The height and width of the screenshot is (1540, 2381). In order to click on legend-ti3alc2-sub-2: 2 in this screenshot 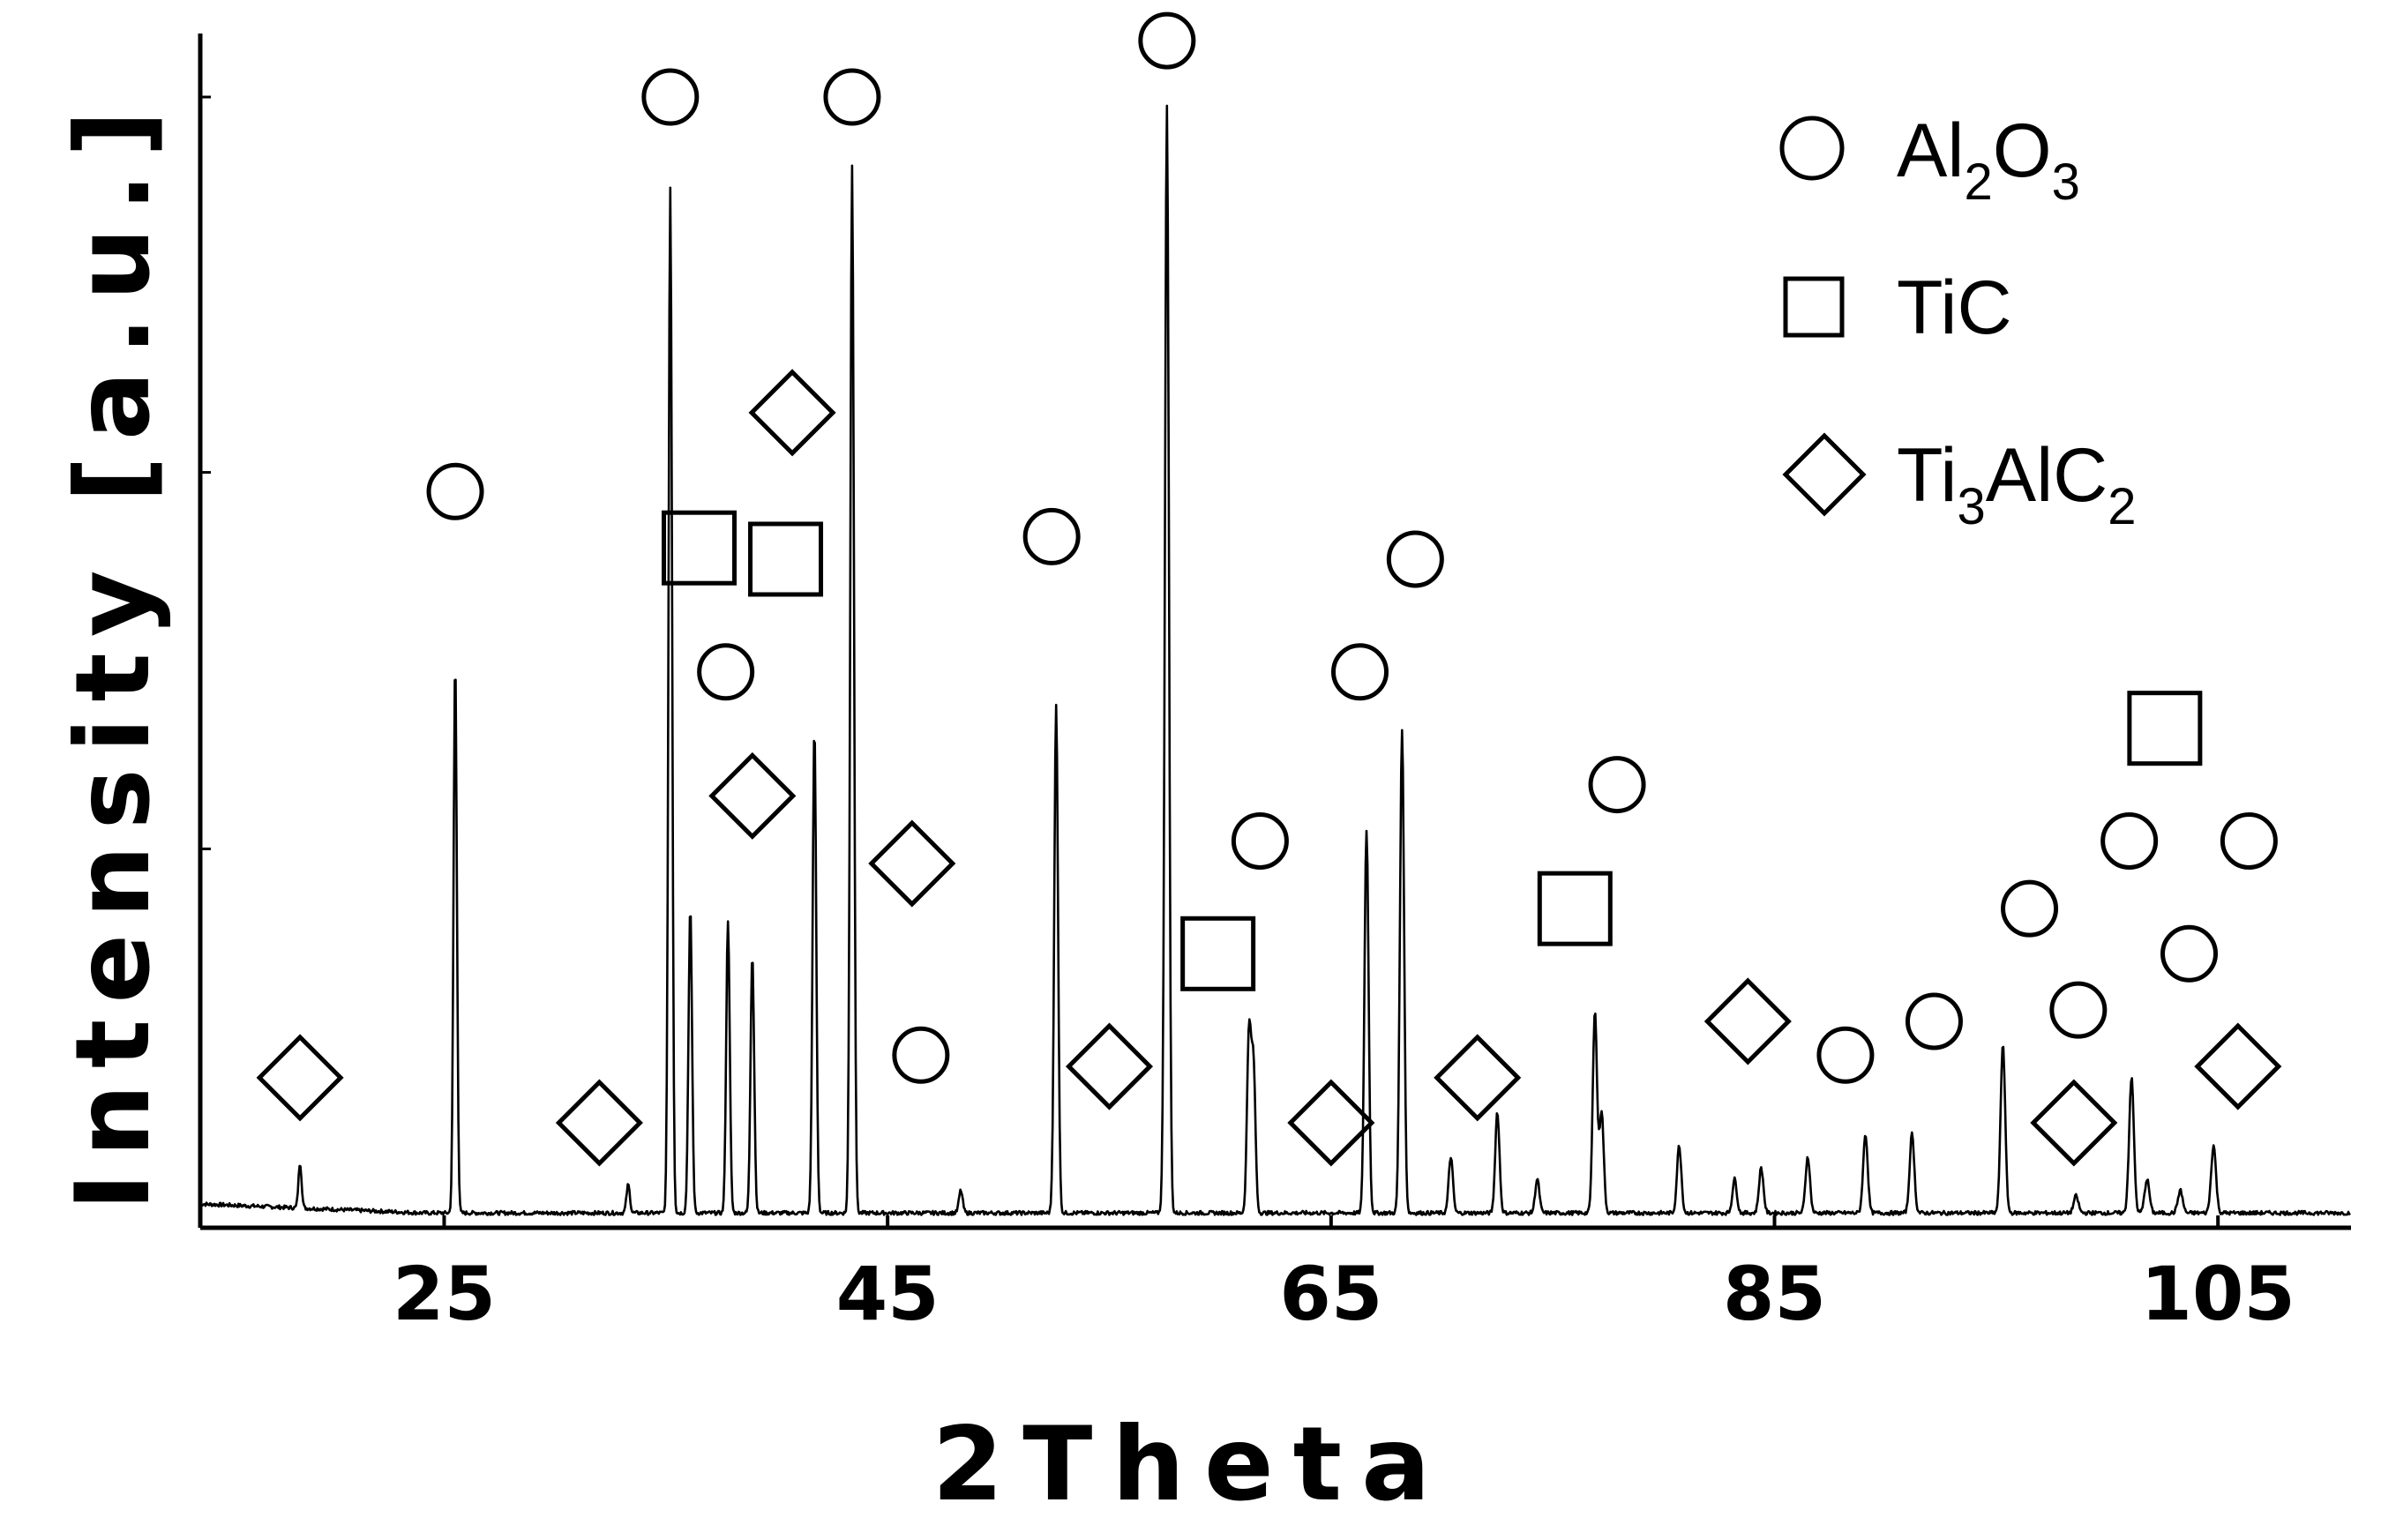, I will do `click(2122, 506)`.